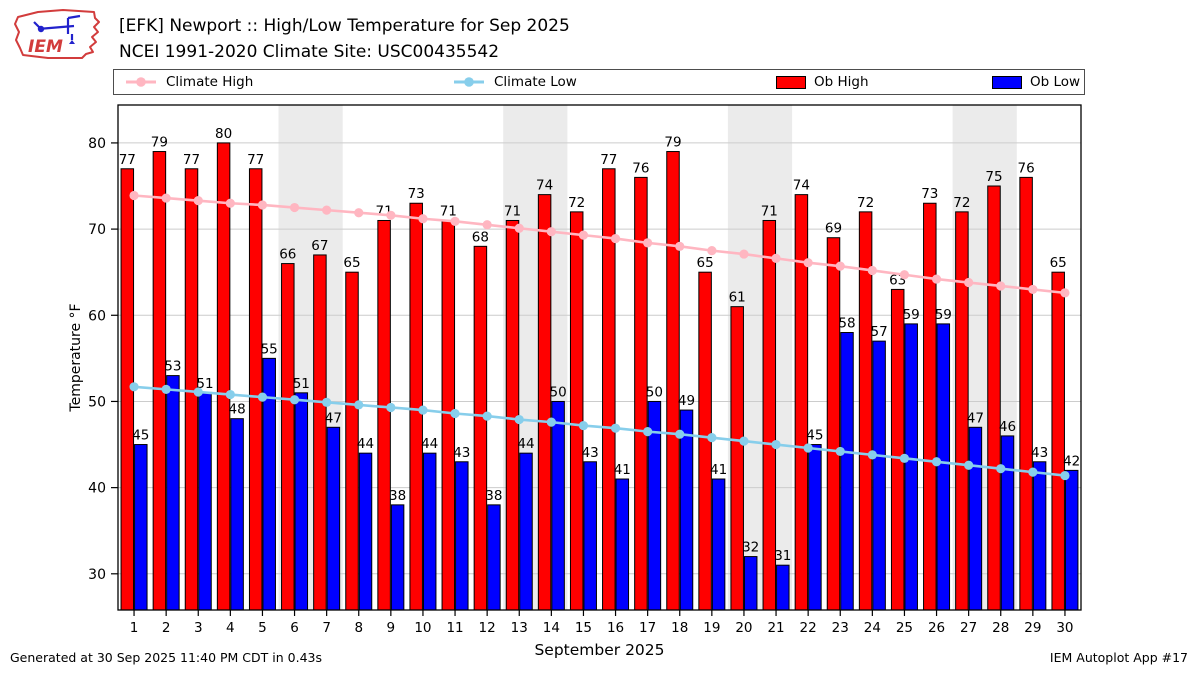 The width and height of the screenshot is (1200, 675). What do you see at coordinates (904, 628) in the screenshot?
I see `x-tick-label: 25` at bounding box center [904, 628].